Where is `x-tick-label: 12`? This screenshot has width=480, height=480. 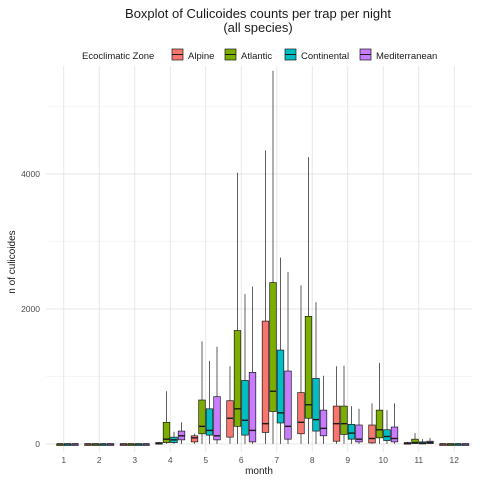 x-tick-label: 12 is located at coordinates (455, 460).